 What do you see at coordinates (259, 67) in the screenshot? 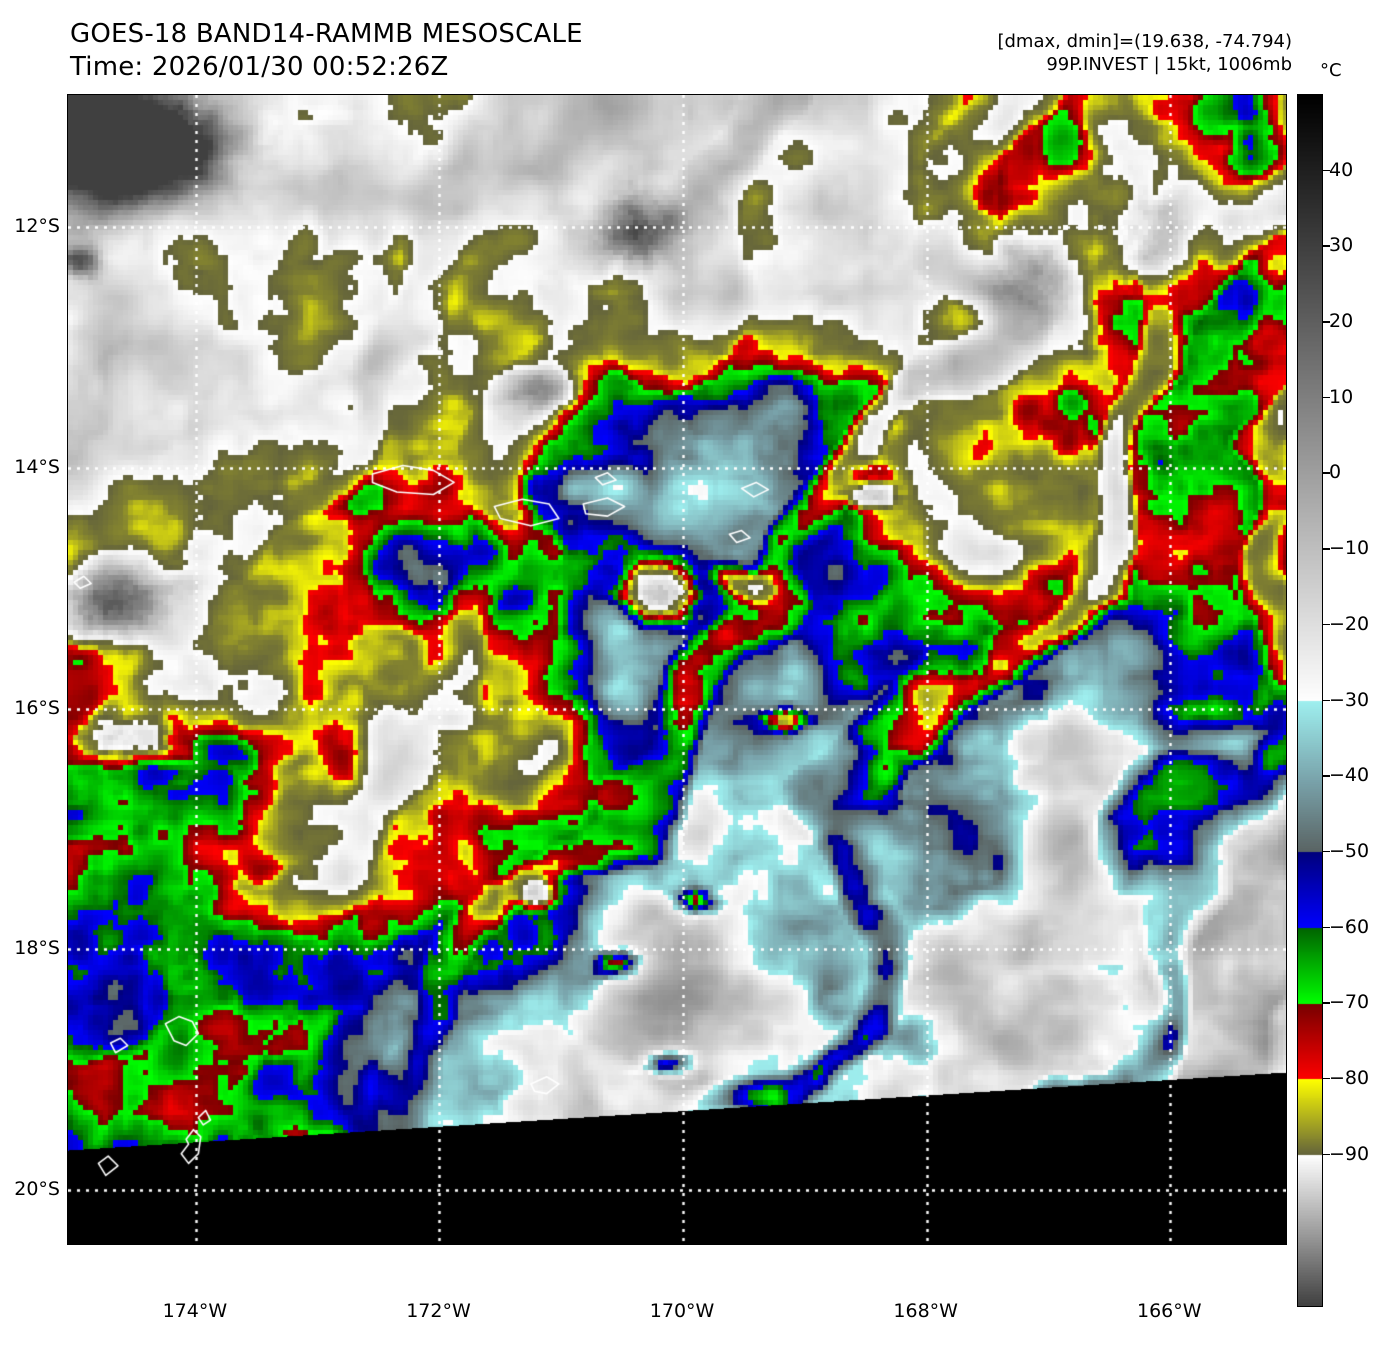
I see `timestamp-label: Time: 2026/01/30 00:52:26Z` at bounding box center [259, 67].